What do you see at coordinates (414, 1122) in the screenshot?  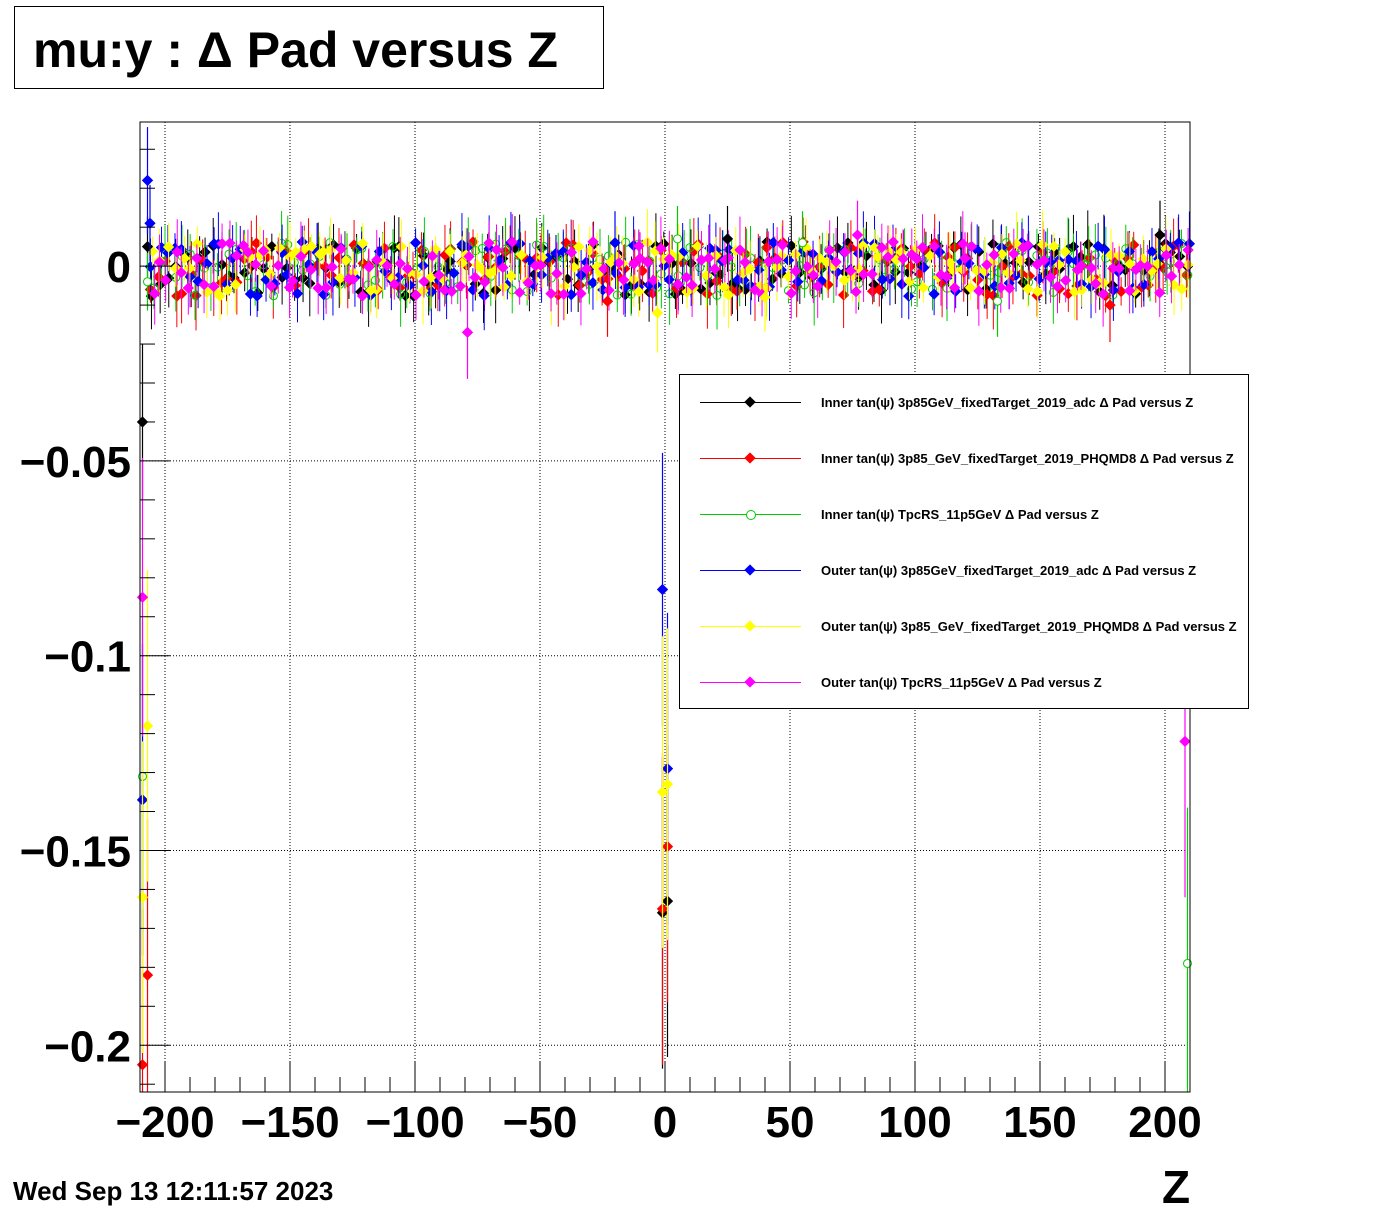 I see `x-tick-label: −100` at bounding box center [414, 1122].